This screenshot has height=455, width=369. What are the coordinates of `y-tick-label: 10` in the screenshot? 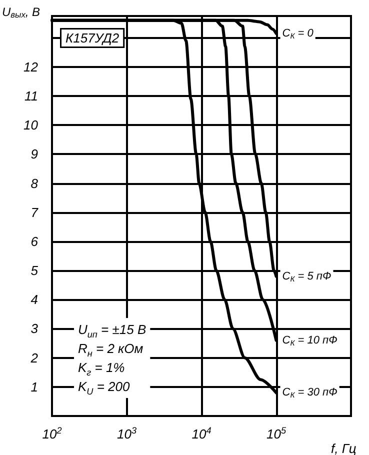 It's located at (31, 125).